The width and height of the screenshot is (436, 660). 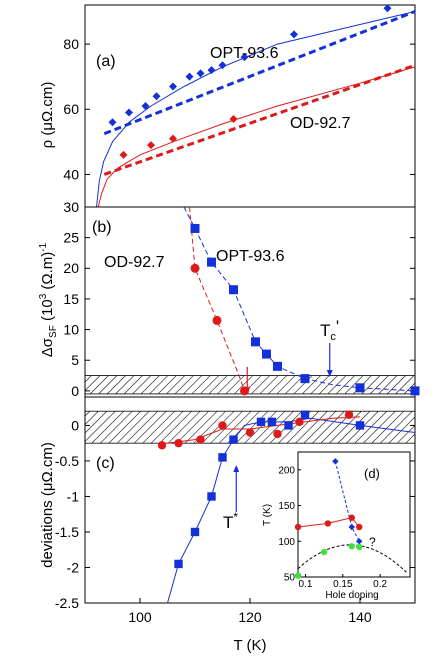 What do you see at coordinates (71, 329) in the screenshot?
I see `ytick-label: 10` at bounding box center [71, 329].